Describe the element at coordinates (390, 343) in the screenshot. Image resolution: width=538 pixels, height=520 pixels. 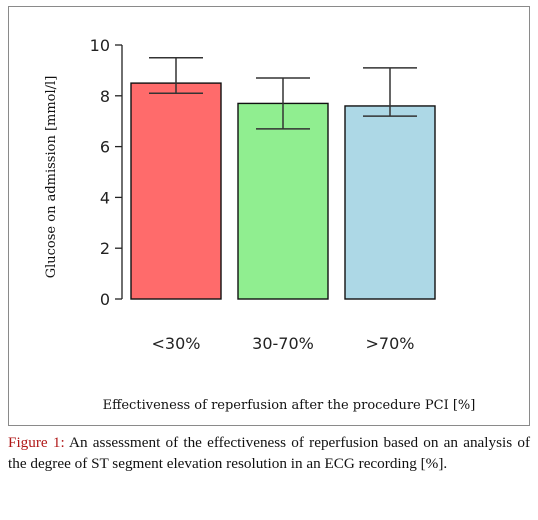
I see `category-label: >70%` at that location.